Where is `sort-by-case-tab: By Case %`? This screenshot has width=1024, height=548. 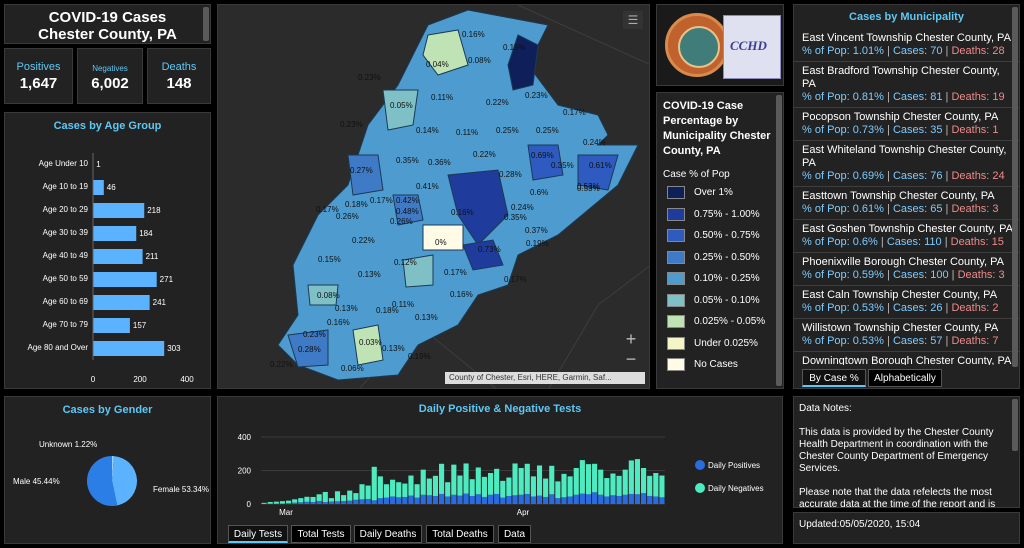 sort-by-case-tab: By Case % is located at coordinates (834, 378).